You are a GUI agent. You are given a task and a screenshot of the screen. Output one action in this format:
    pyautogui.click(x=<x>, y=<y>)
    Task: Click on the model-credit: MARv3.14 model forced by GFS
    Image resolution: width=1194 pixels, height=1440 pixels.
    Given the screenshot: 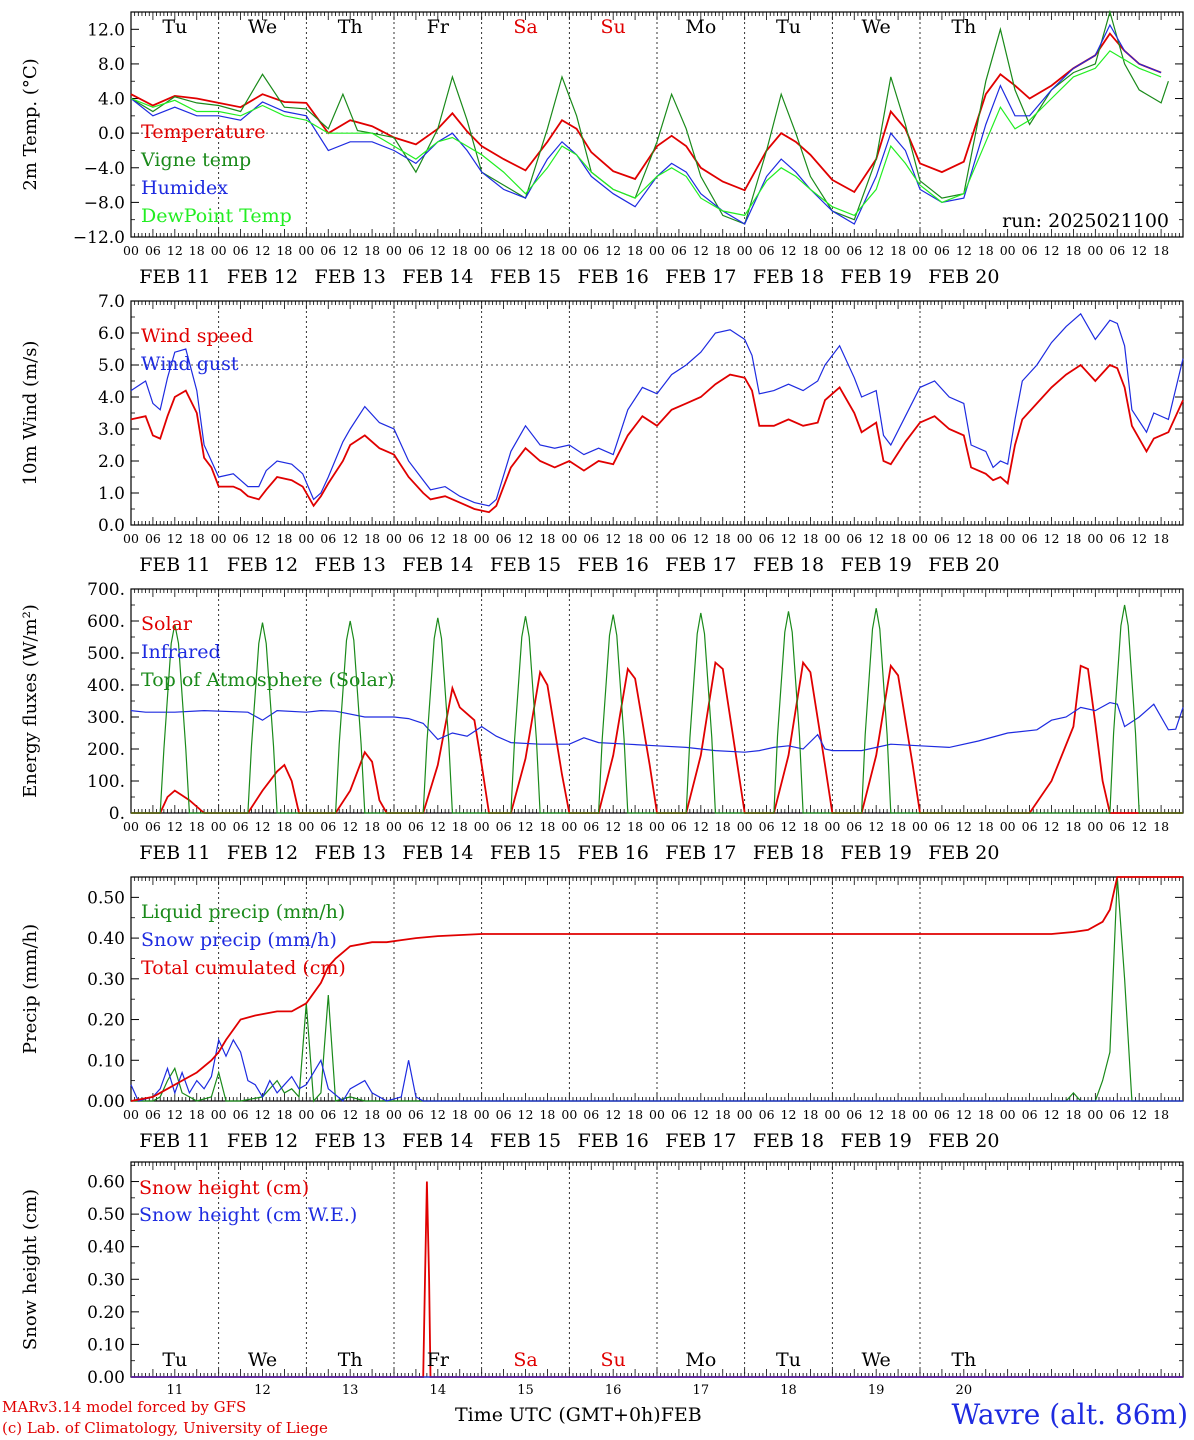 What is the action you would take?
    pyautogui.click(x=124, y=1407)
    